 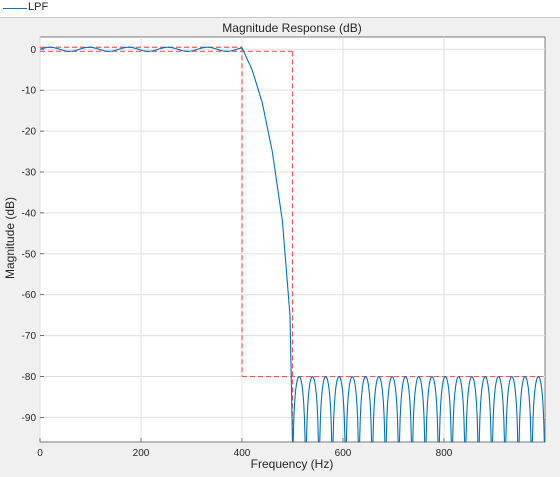 I want to click on x-tick-label: 400, so click(x=242, y=453).